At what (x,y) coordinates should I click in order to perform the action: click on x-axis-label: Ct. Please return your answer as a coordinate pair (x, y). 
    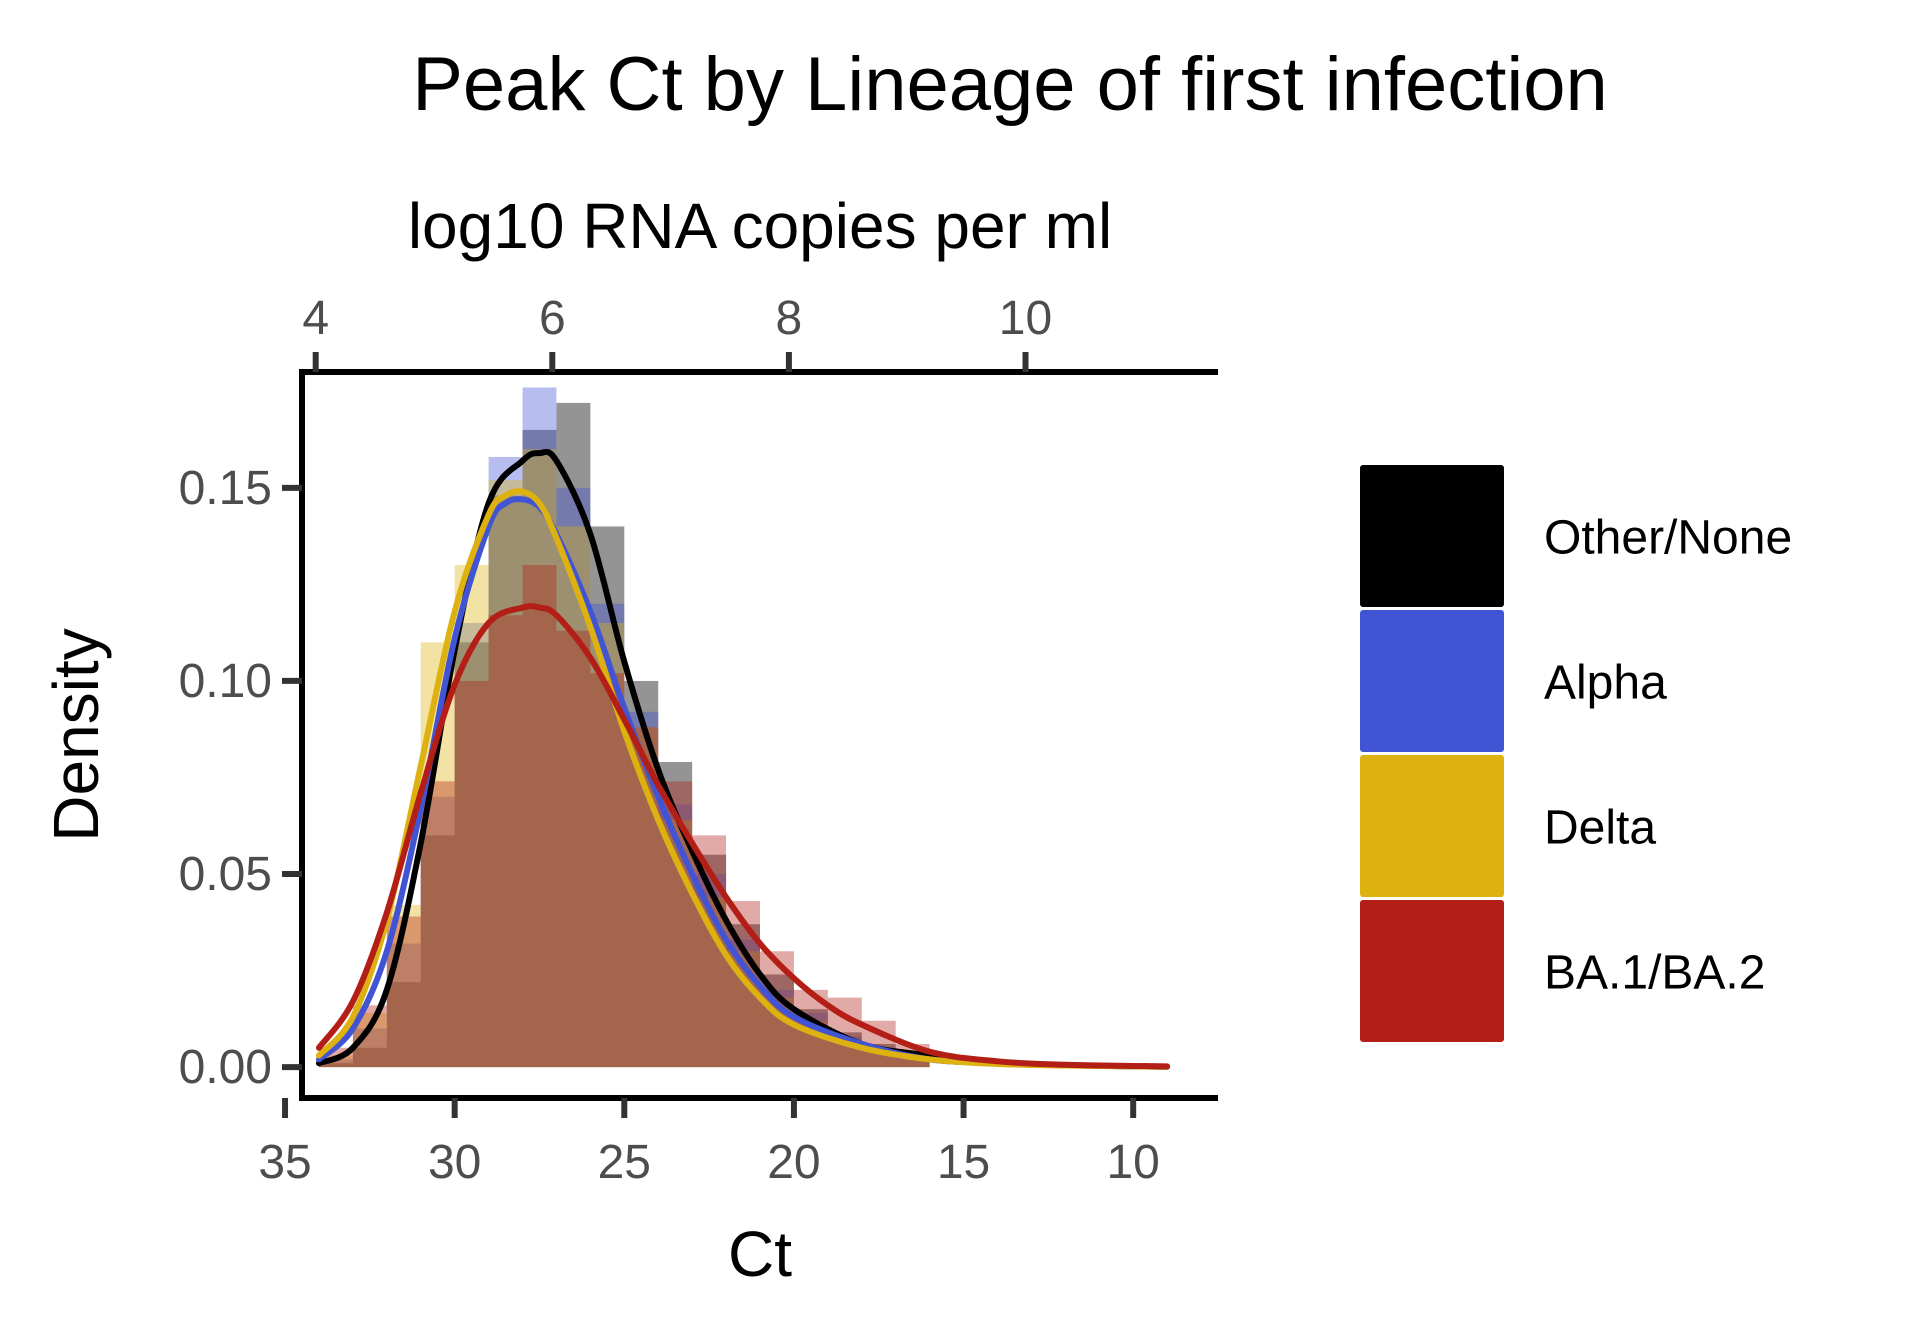
    Looking at the image, I should click on (760, 1254).